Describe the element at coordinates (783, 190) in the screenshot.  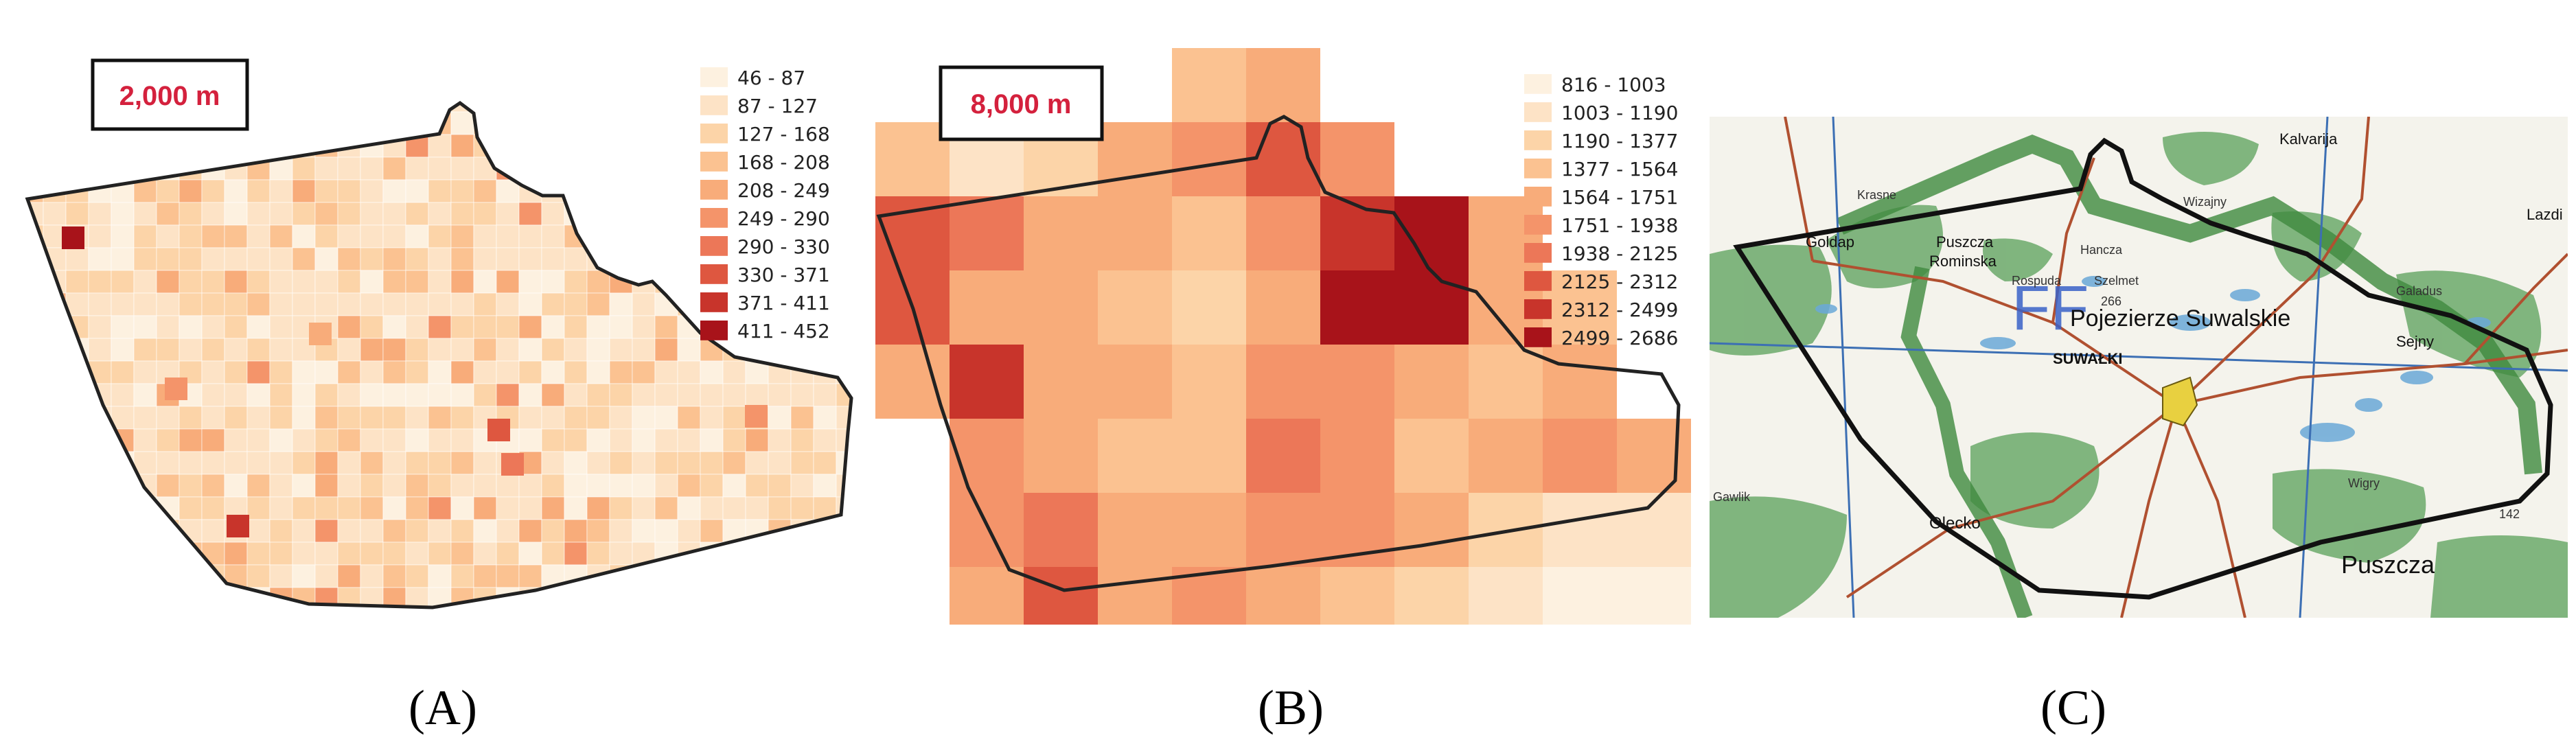
I see `legend-label: 208 - 249` at that location.